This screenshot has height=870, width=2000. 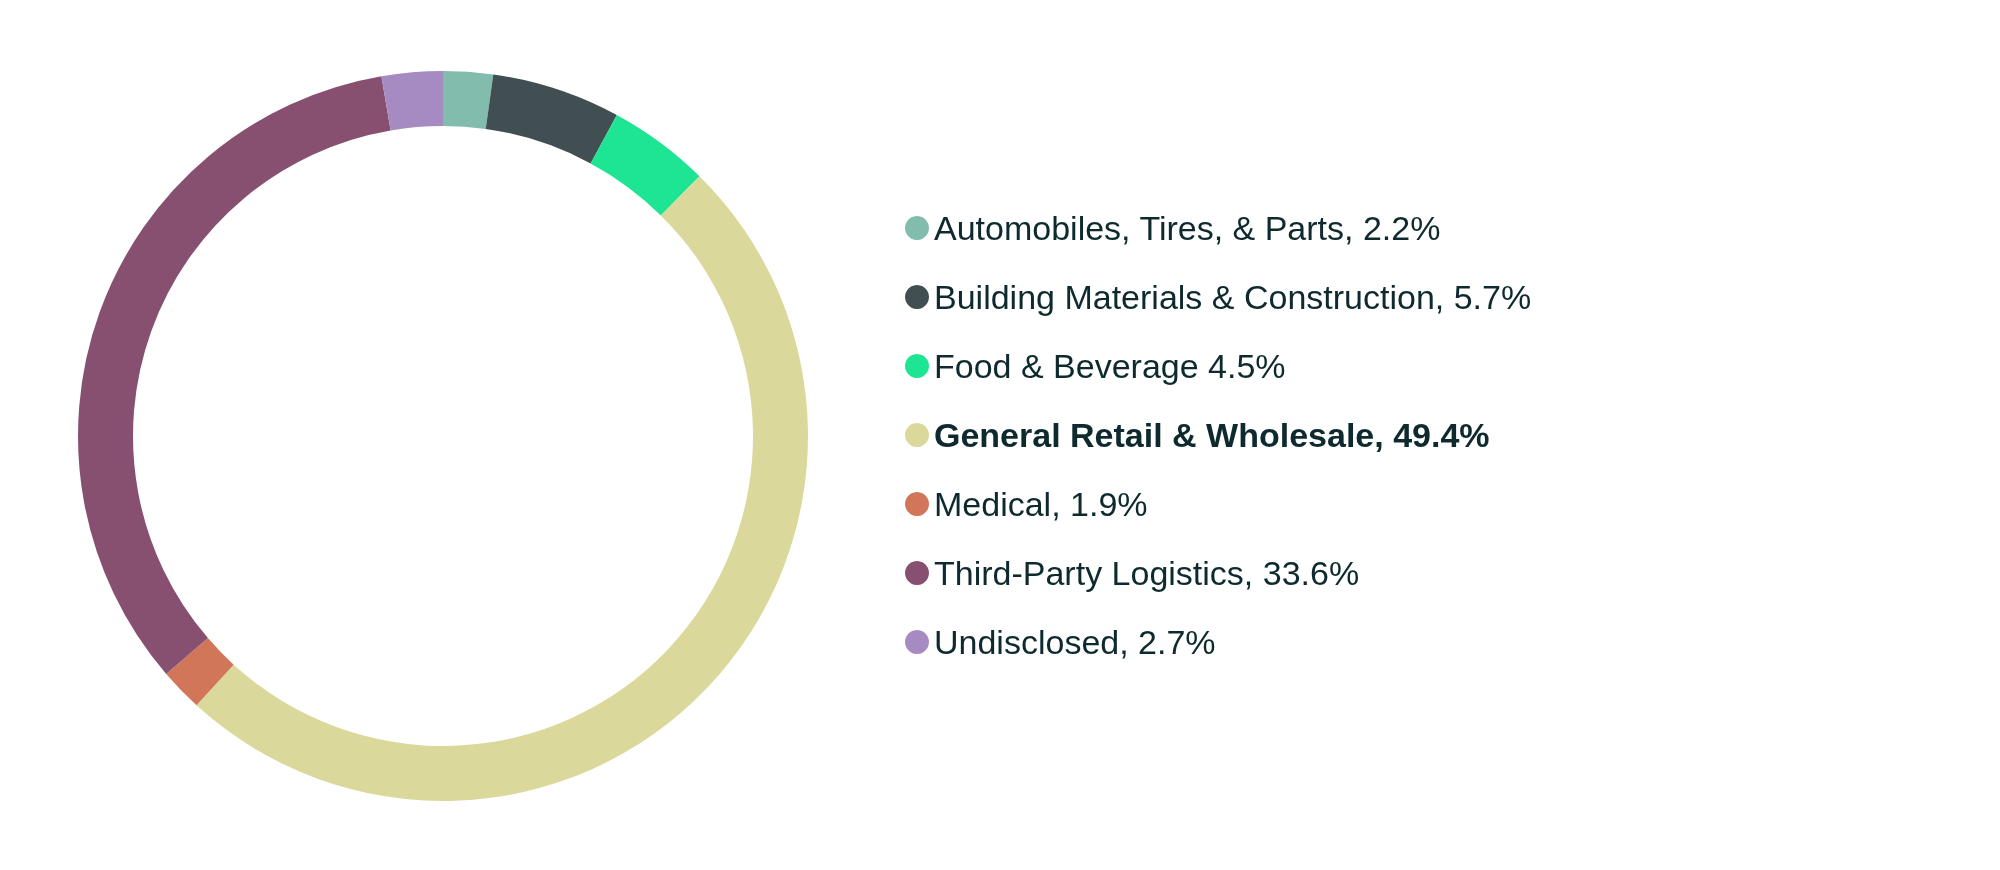 What do you see at coordinates (1041, 504) in the screenshot?
I see `legend-label: Medical, 1.9%` at bounding box center [1041, 504].